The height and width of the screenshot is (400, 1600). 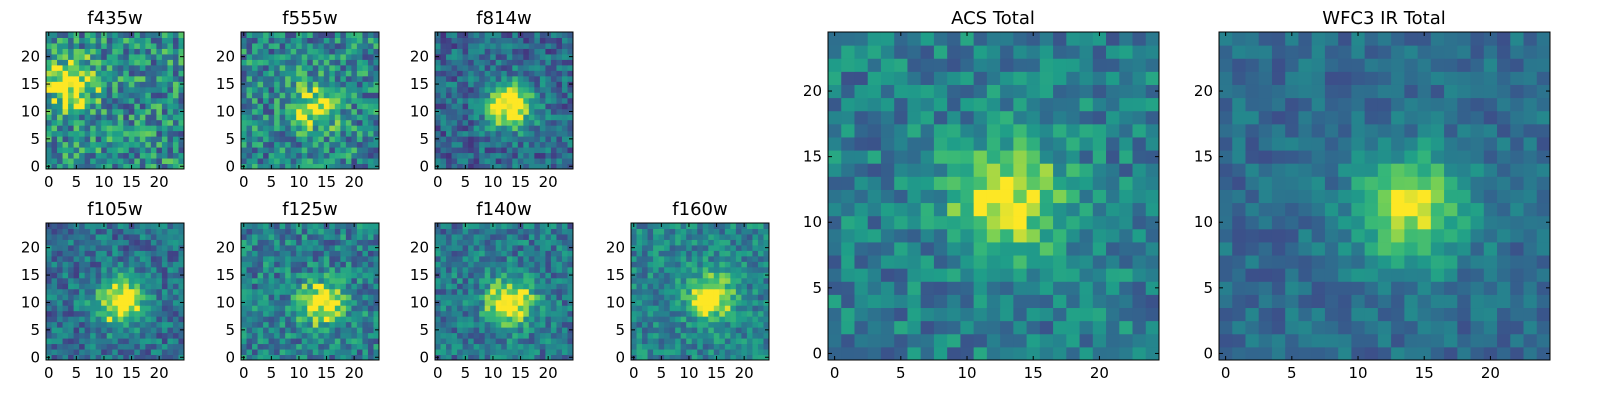 I want to click on x-tick-label: 10, so click(x=103, y=373).